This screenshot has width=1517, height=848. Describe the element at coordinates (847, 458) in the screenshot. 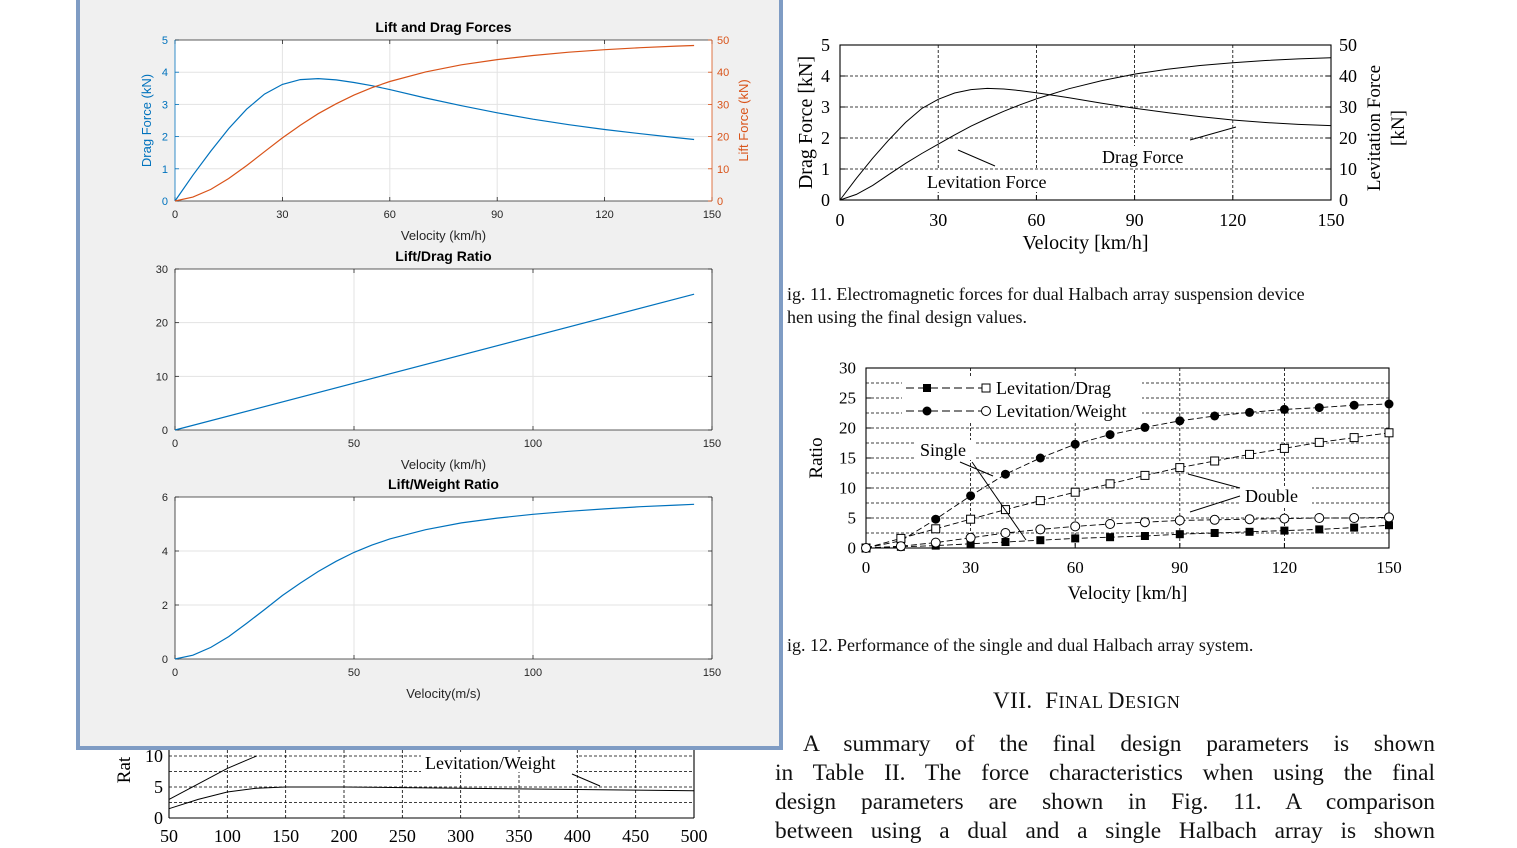

I see `y-tick-label: 15` at that location.